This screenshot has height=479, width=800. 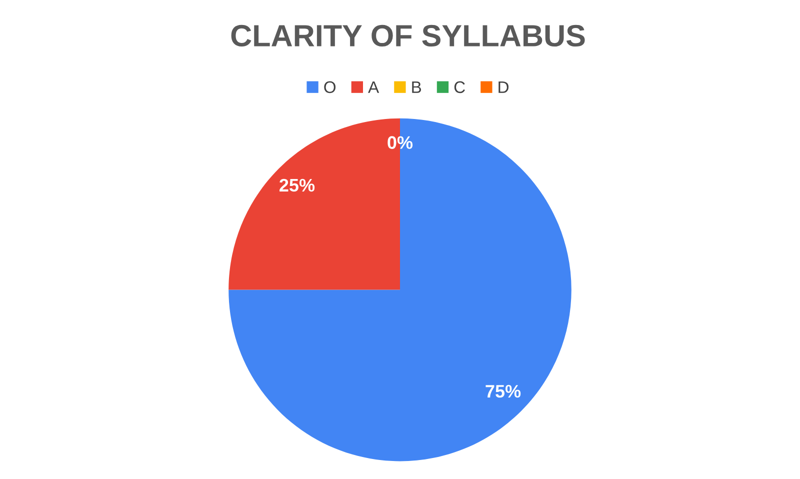 I want to click on data-label: 75%, so click(x=503, y=391).